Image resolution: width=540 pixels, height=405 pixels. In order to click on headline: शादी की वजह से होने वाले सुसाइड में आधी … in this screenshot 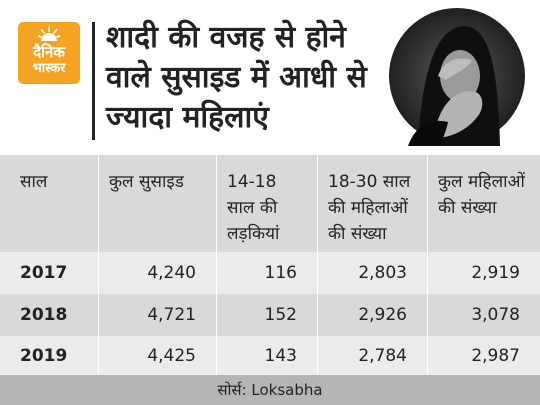, I will do `click(236, 77)`.